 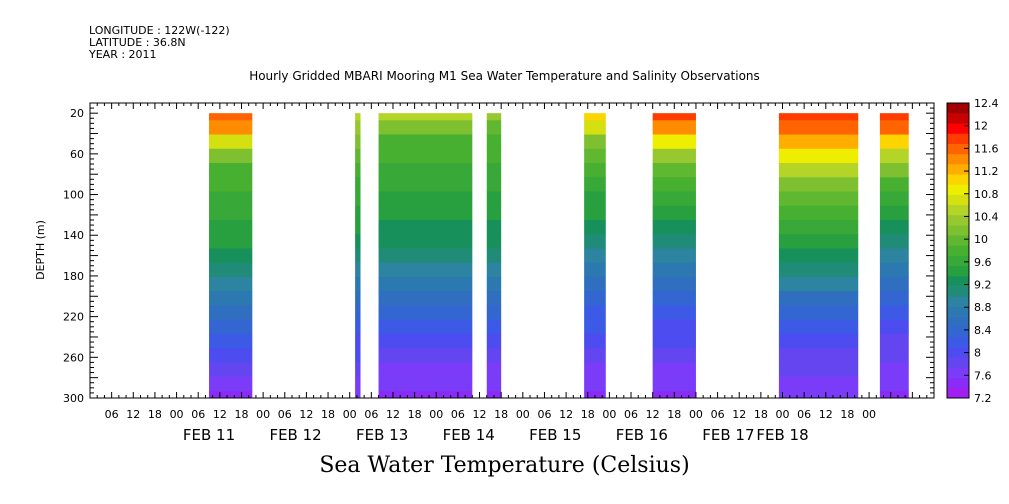 I want to click on x-day-label: FEB 17, so click(x=728, y=435).